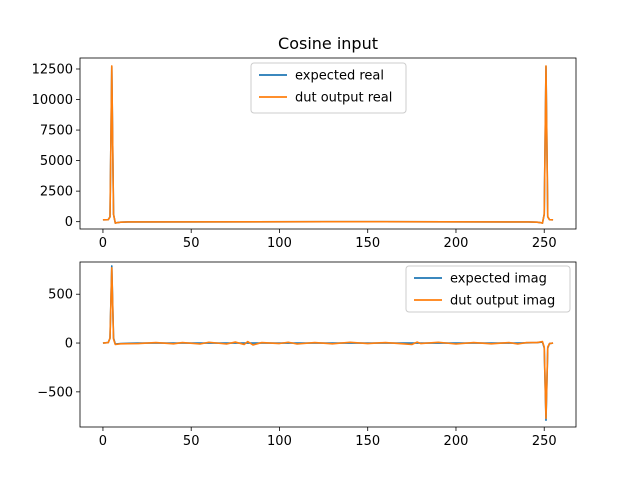 This screenshot has width=640, height=480. I want to click on y-tick-label: 5000, so click(56, 161).